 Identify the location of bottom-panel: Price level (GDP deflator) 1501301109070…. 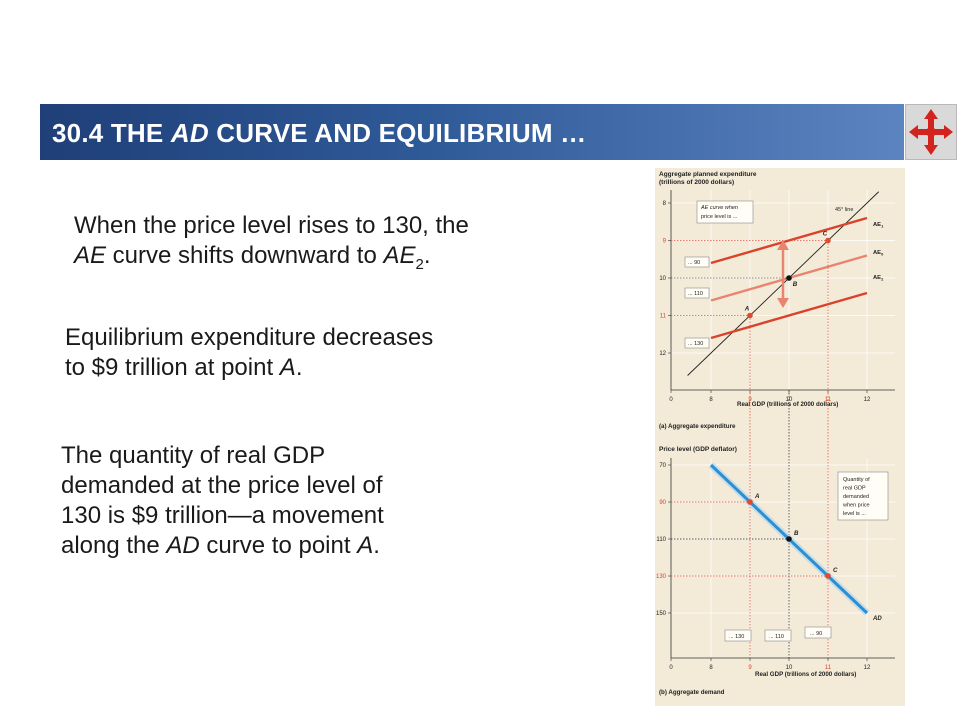
(775, 543).